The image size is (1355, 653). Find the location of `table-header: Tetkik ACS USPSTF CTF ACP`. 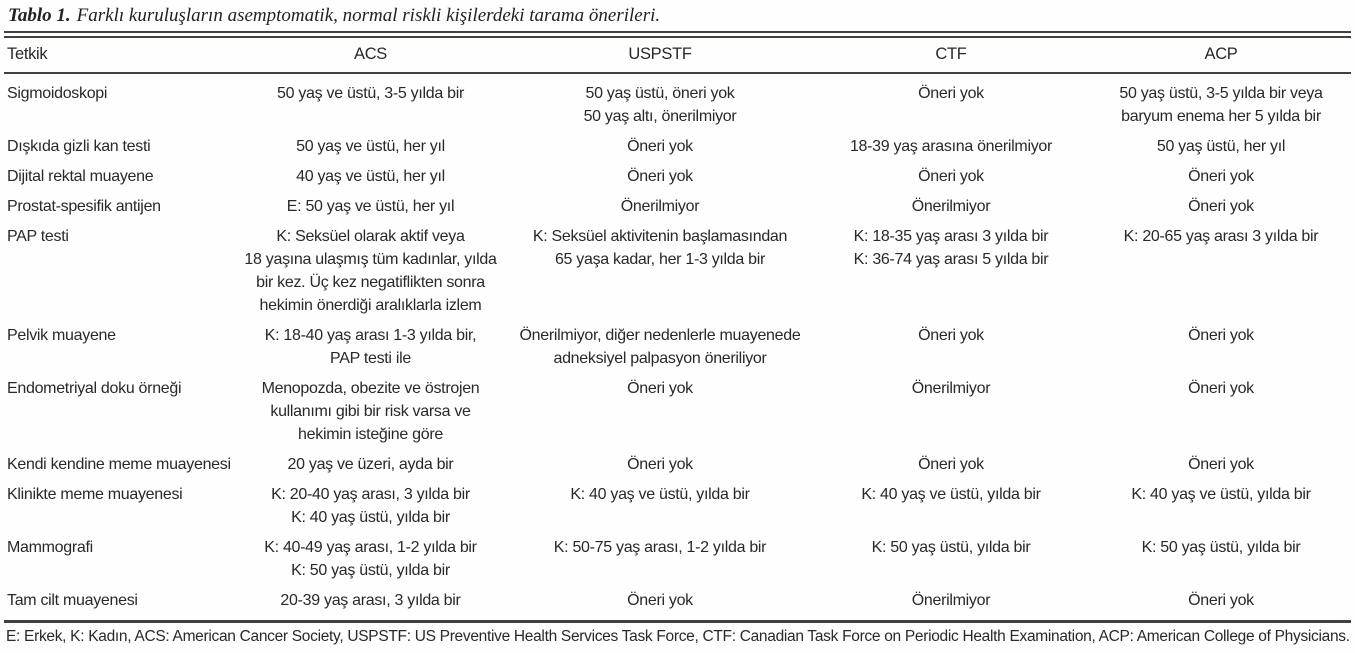

table-header: Tetkik ACS USPSTF CTF ACP is located at coordinates (677, 56).